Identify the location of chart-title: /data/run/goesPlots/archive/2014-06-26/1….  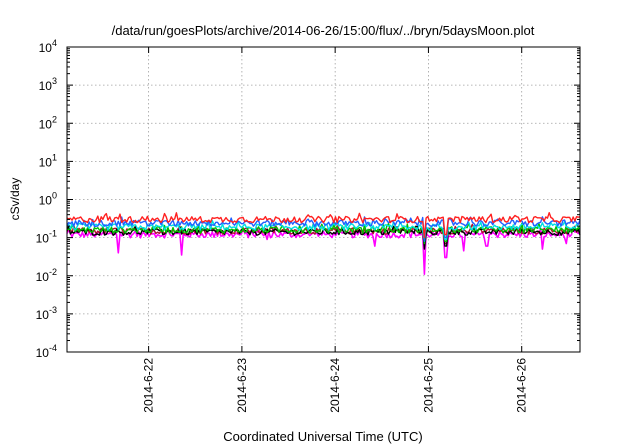
(323, 30).